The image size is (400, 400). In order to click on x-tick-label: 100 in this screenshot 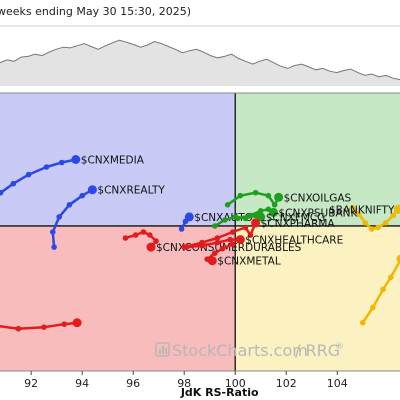, I will do `click(235, 383)`.